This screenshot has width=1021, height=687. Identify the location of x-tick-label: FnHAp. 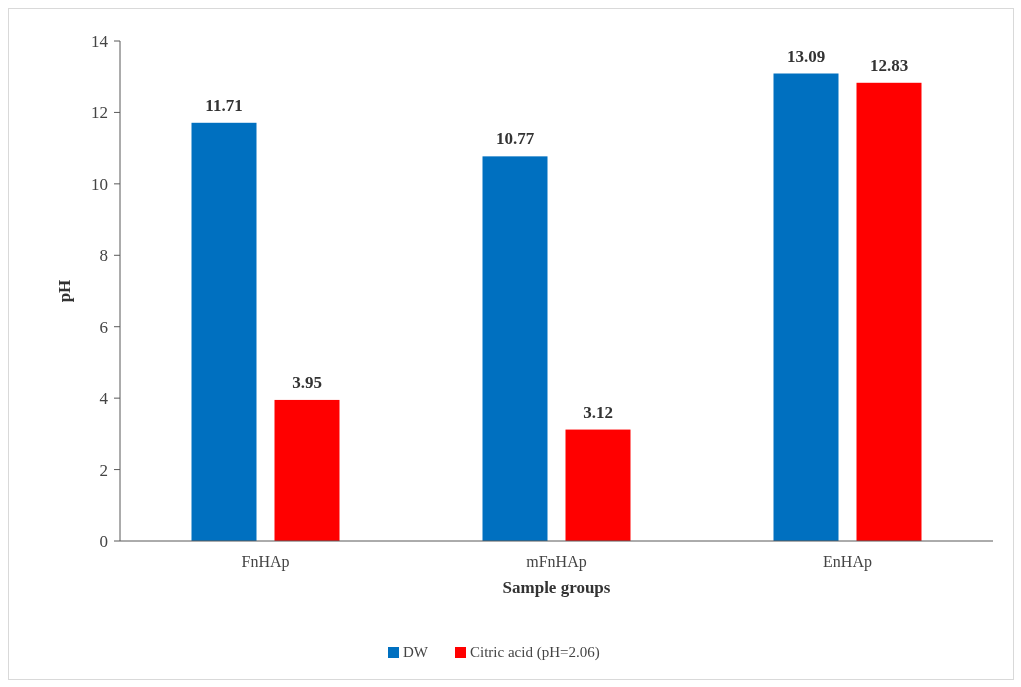
(265, 562).